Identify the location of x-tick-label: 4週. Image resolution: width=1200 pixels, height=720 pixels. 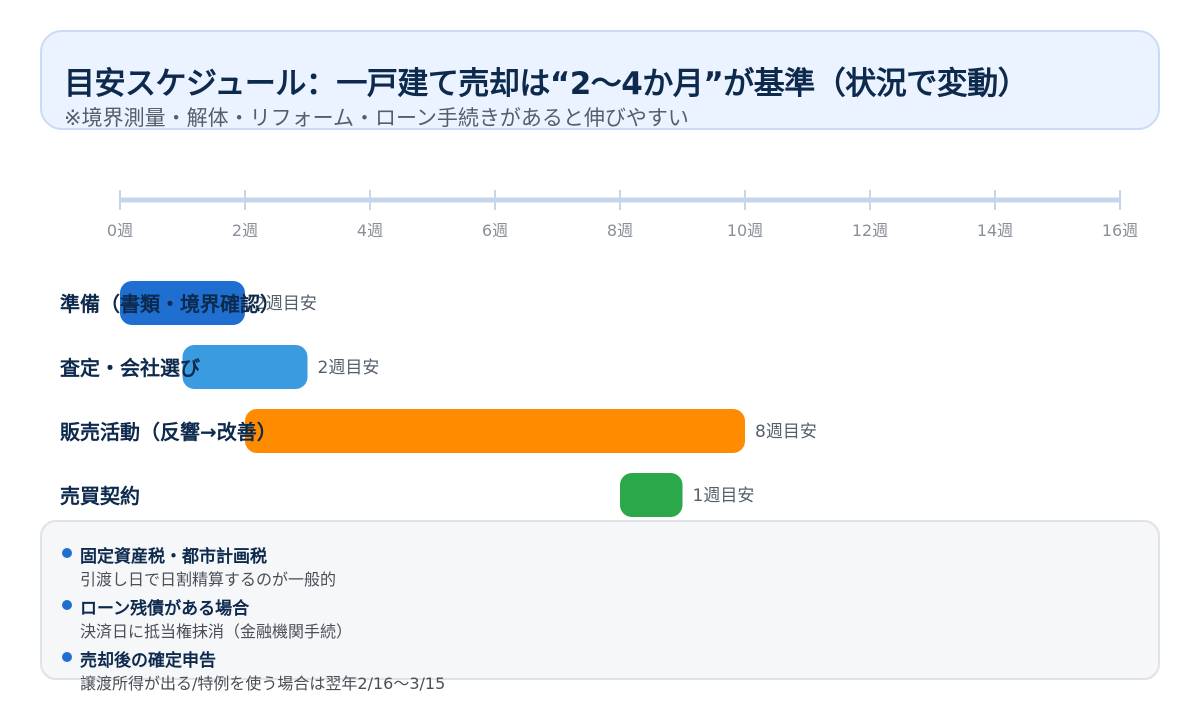
(370, 230).